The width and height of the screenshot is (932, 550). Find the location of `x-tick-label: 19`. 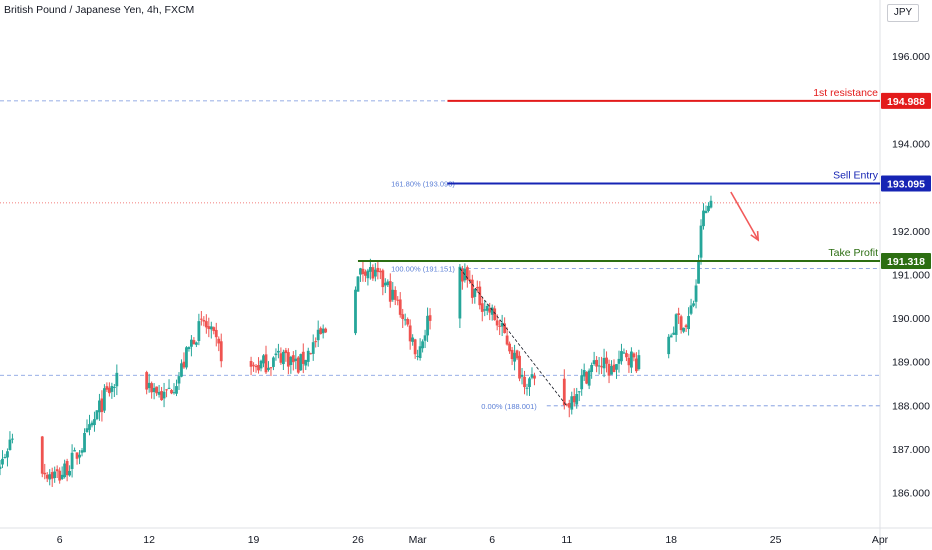

x-tick-label: 19 is located at coordinates (254, 540).